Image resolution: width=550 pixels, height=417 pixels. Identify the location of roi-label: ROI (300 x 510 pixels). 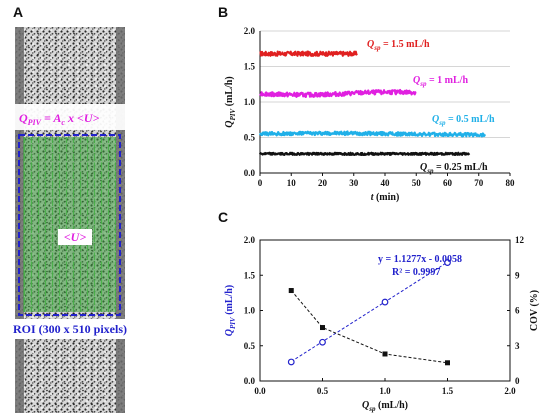
(70, 329).